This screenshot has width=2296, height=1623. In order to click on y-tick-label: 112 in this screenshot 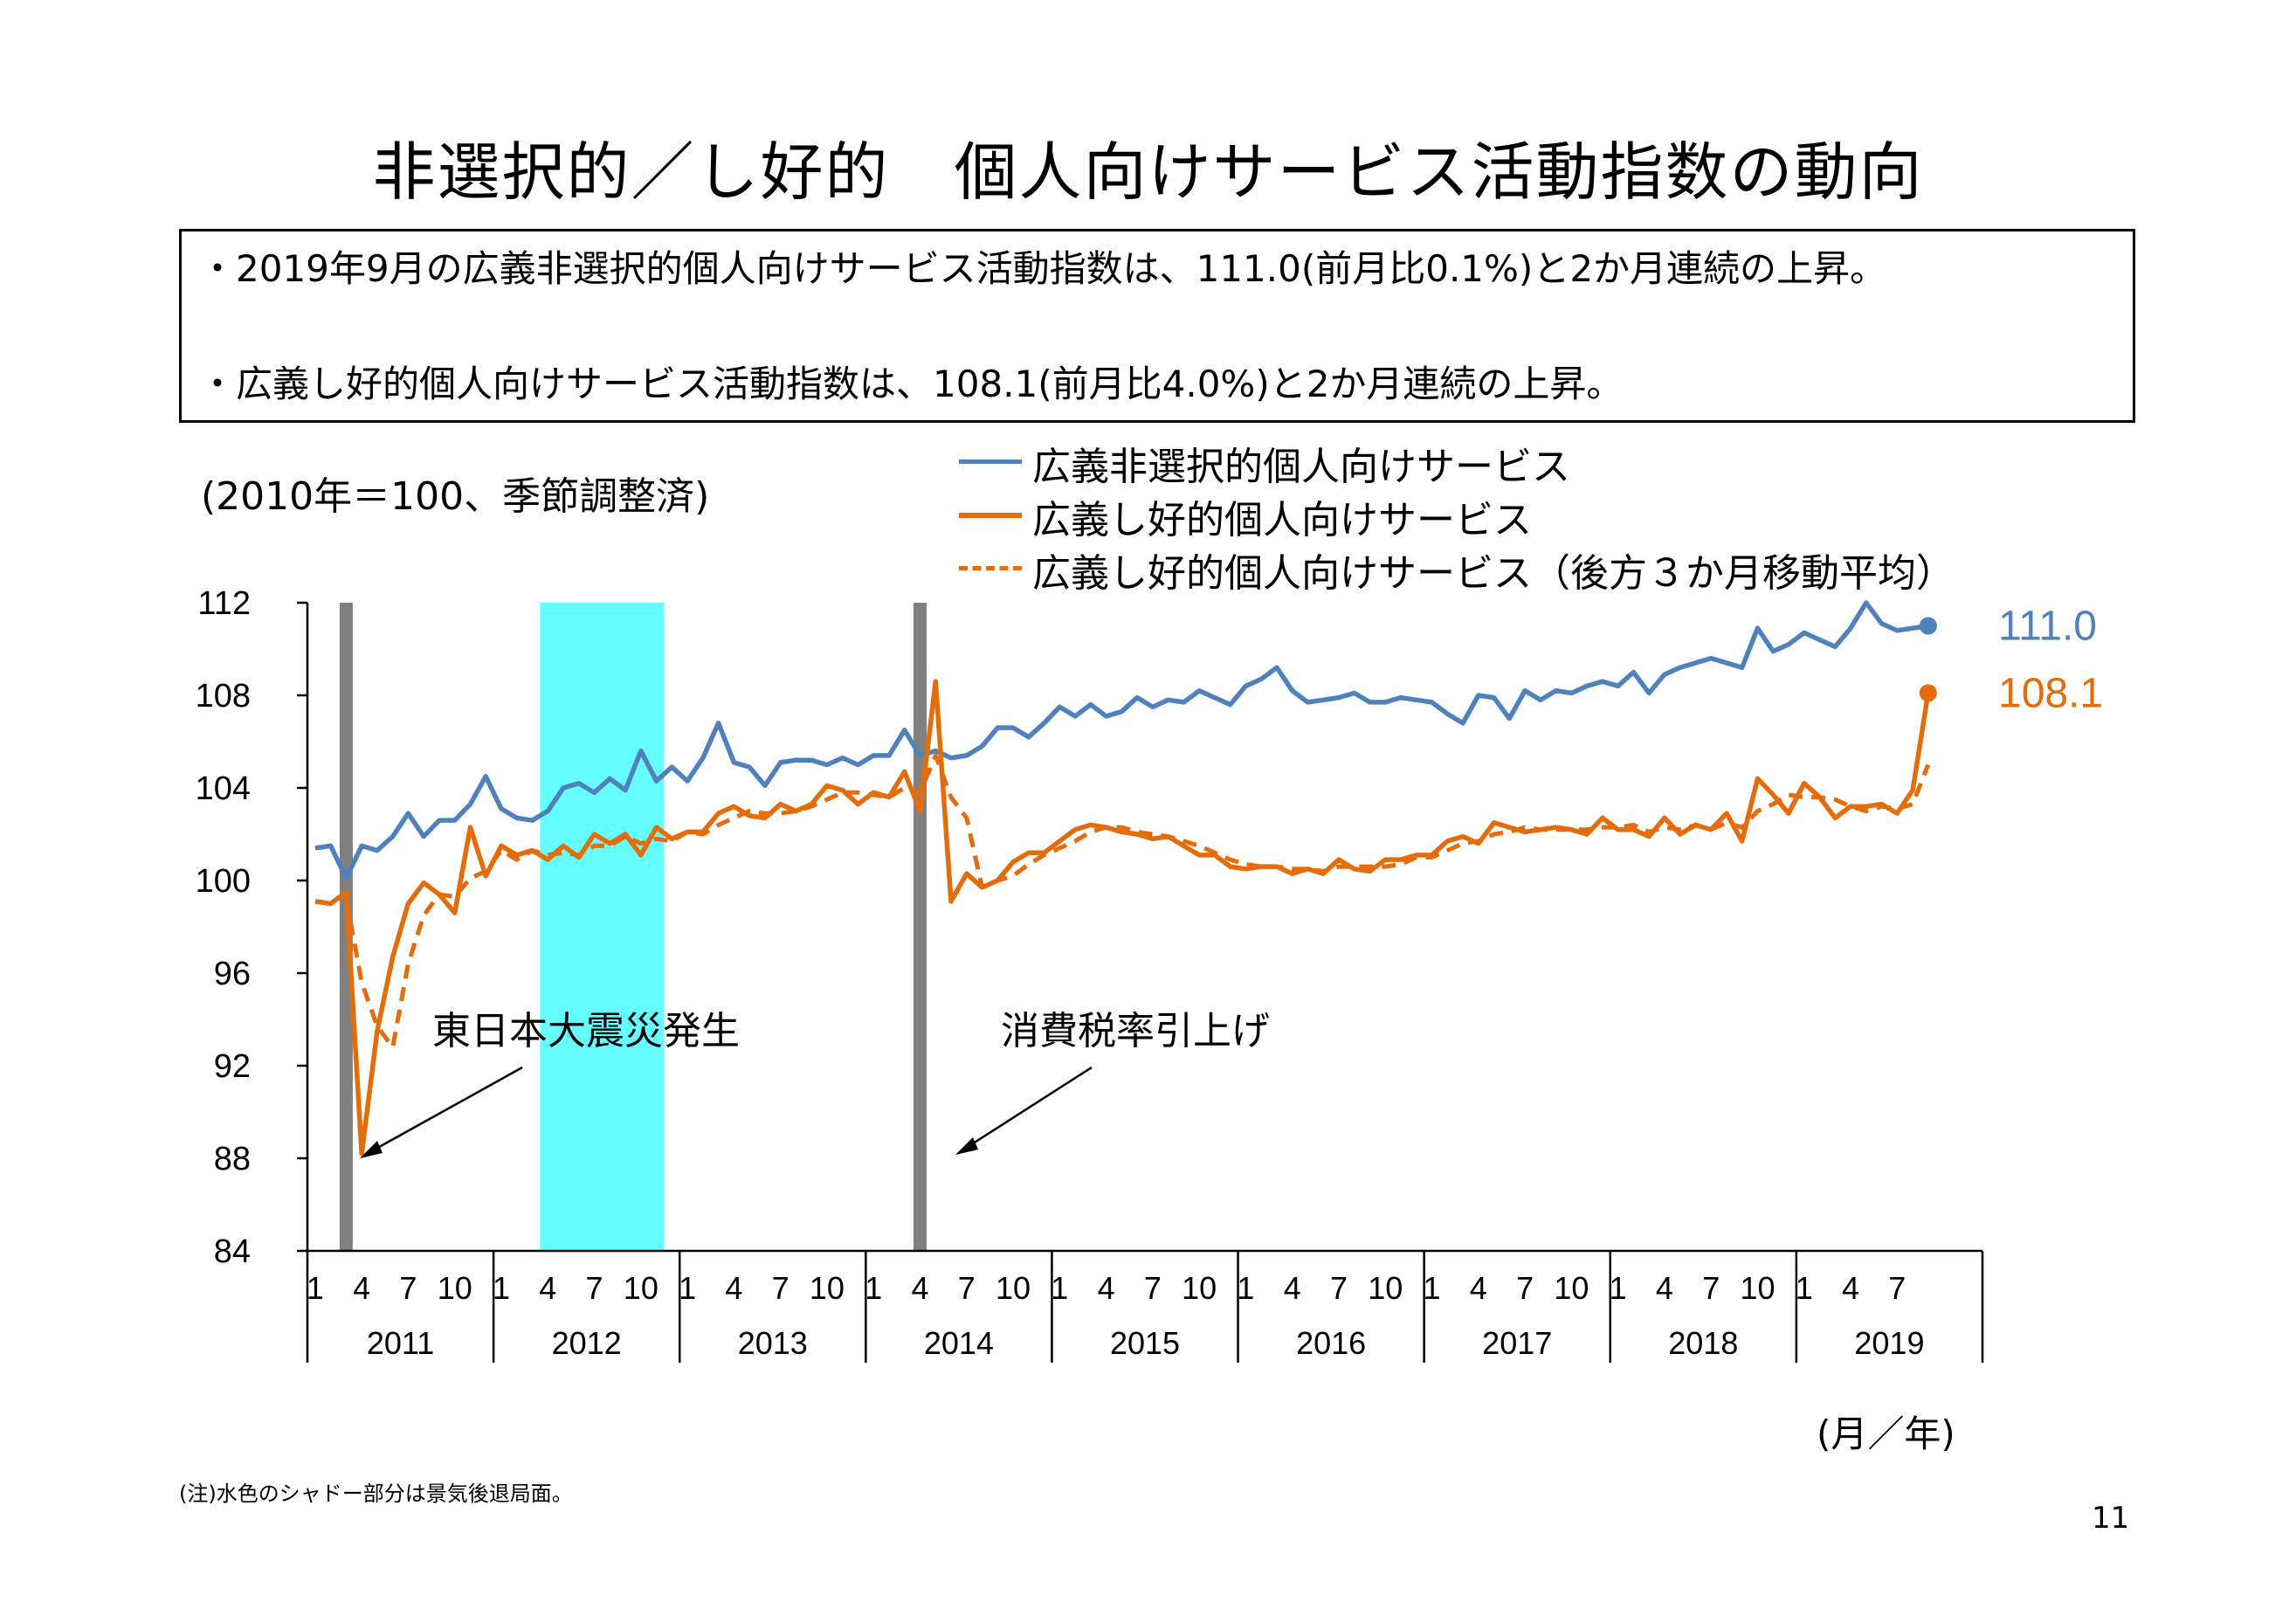, I will do `click(224, 603)`.